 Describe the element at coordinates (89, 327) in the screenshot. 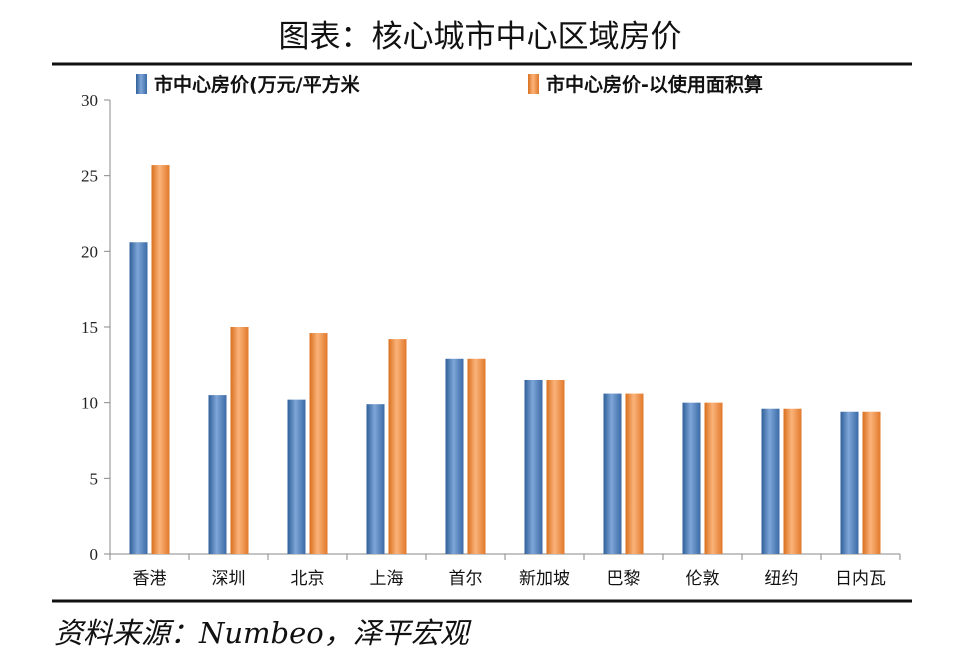

I see `y-tick-label: 15` at that location.